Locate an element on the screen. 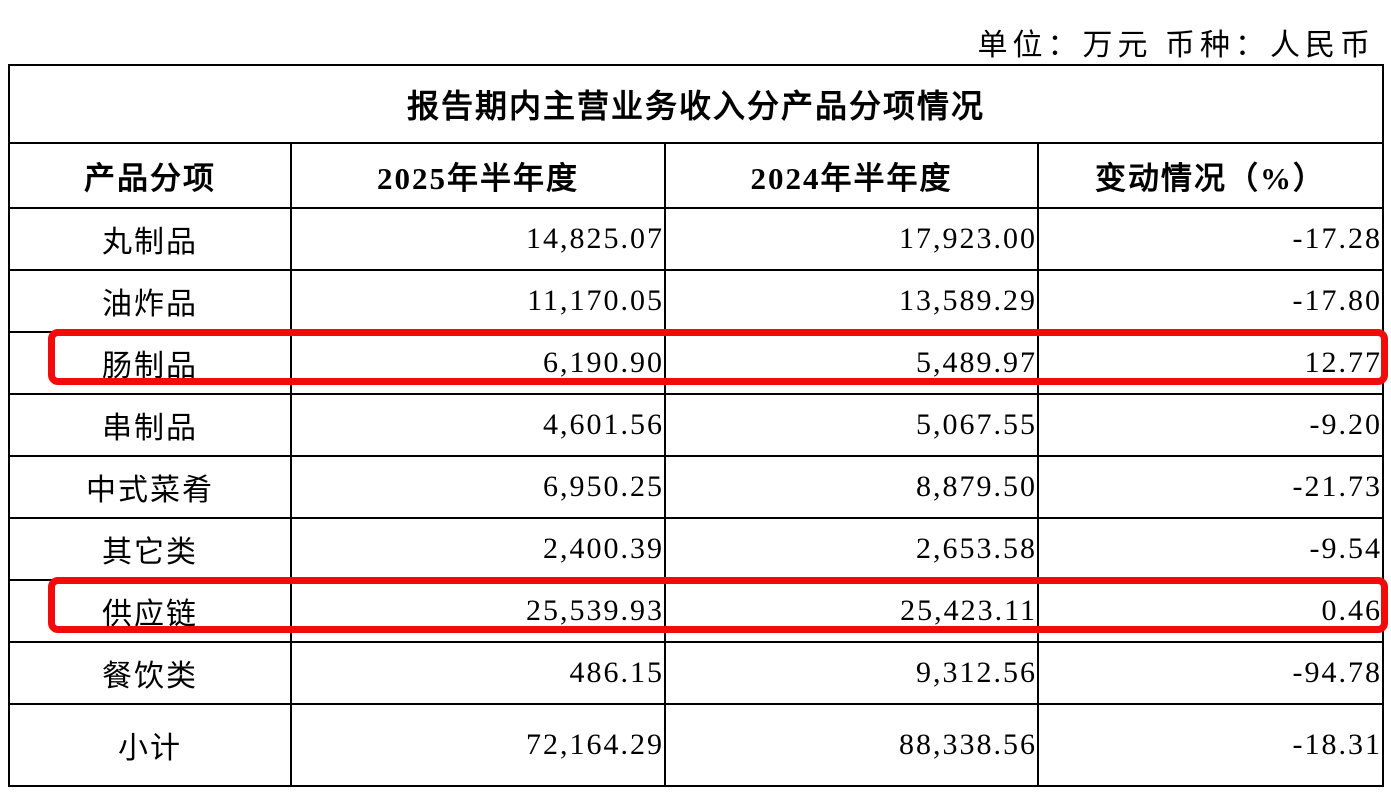 The image size is (1391, 807). table-row: 其它类 2,400.39 2,653.58 -9.54 is located at coordinates (696, 549).